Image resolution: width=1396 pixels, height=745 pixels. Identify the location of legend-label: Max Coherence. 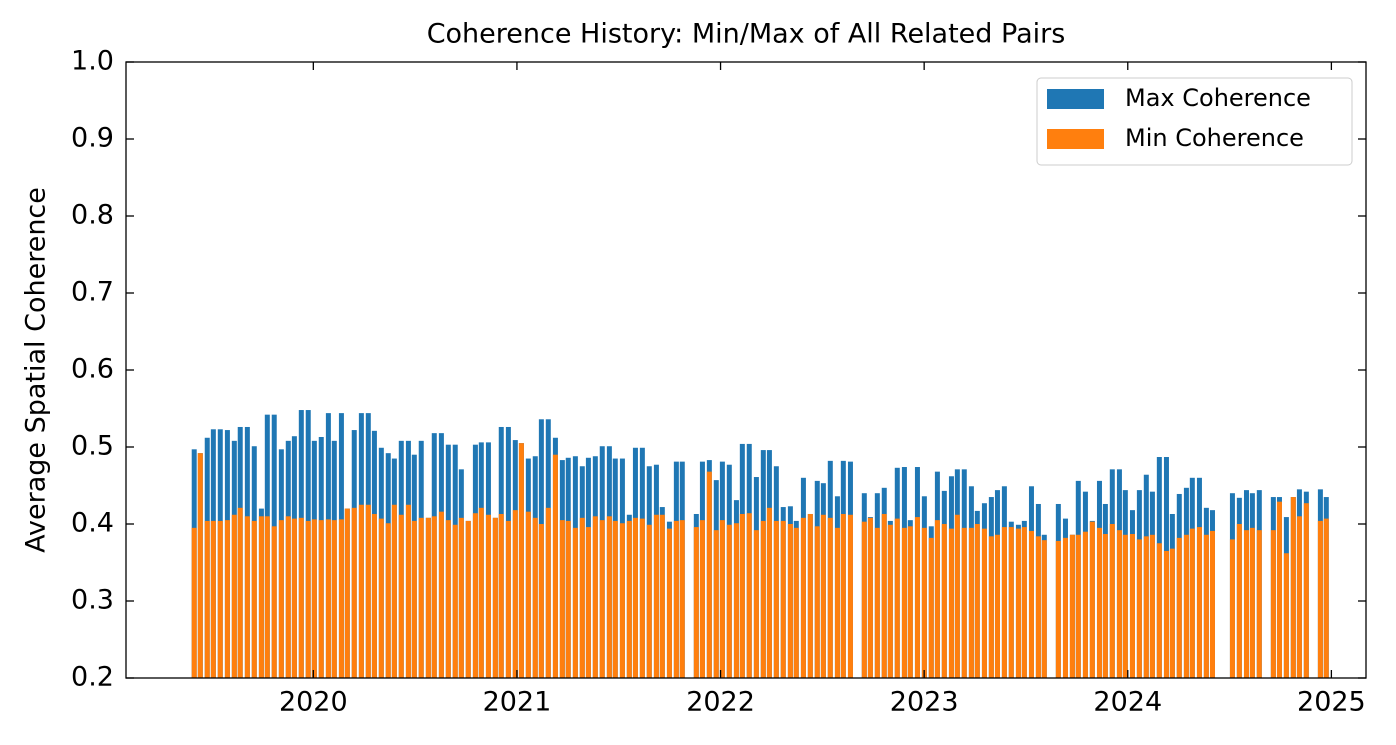
(1218, 98).